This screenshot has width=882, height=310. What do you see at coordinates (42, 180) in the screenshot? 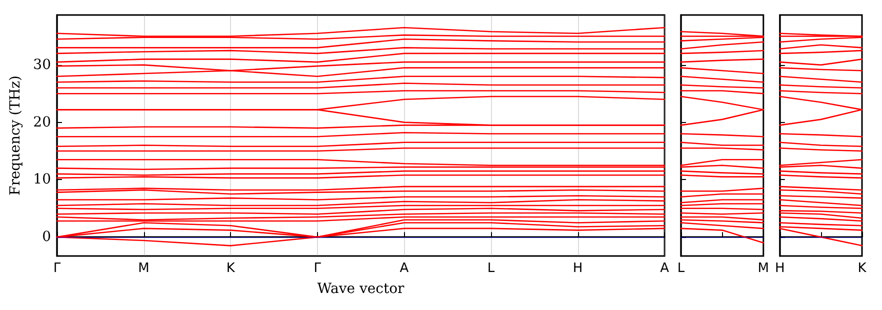
I see `y-tick-label: 10` at bounding box center [42, 180].